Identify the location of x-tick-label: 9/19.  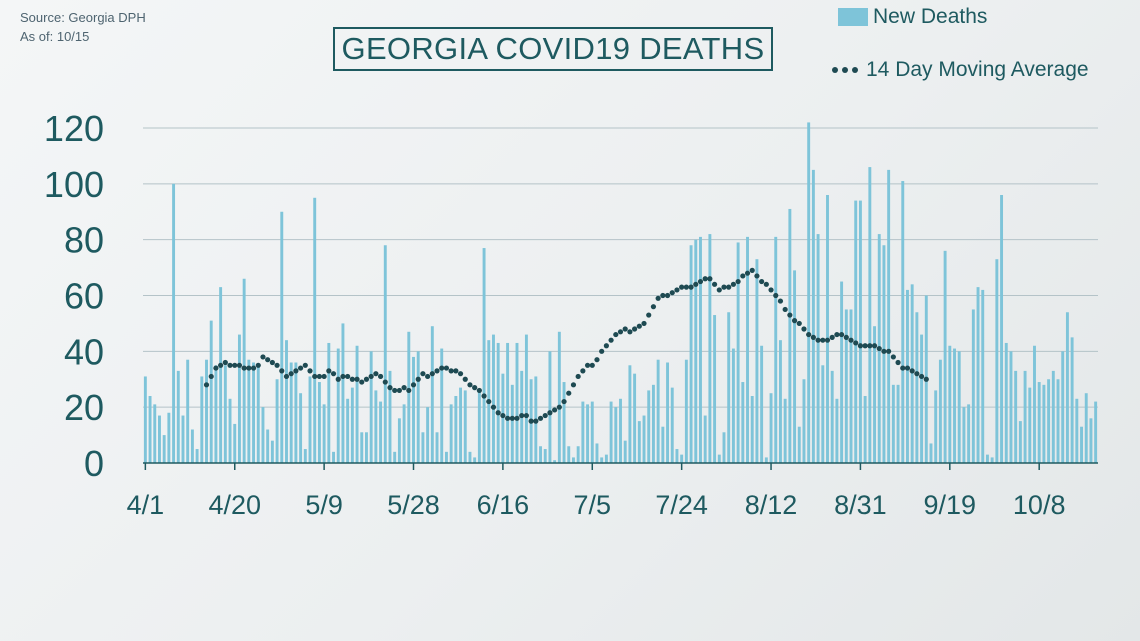
(950, 505).